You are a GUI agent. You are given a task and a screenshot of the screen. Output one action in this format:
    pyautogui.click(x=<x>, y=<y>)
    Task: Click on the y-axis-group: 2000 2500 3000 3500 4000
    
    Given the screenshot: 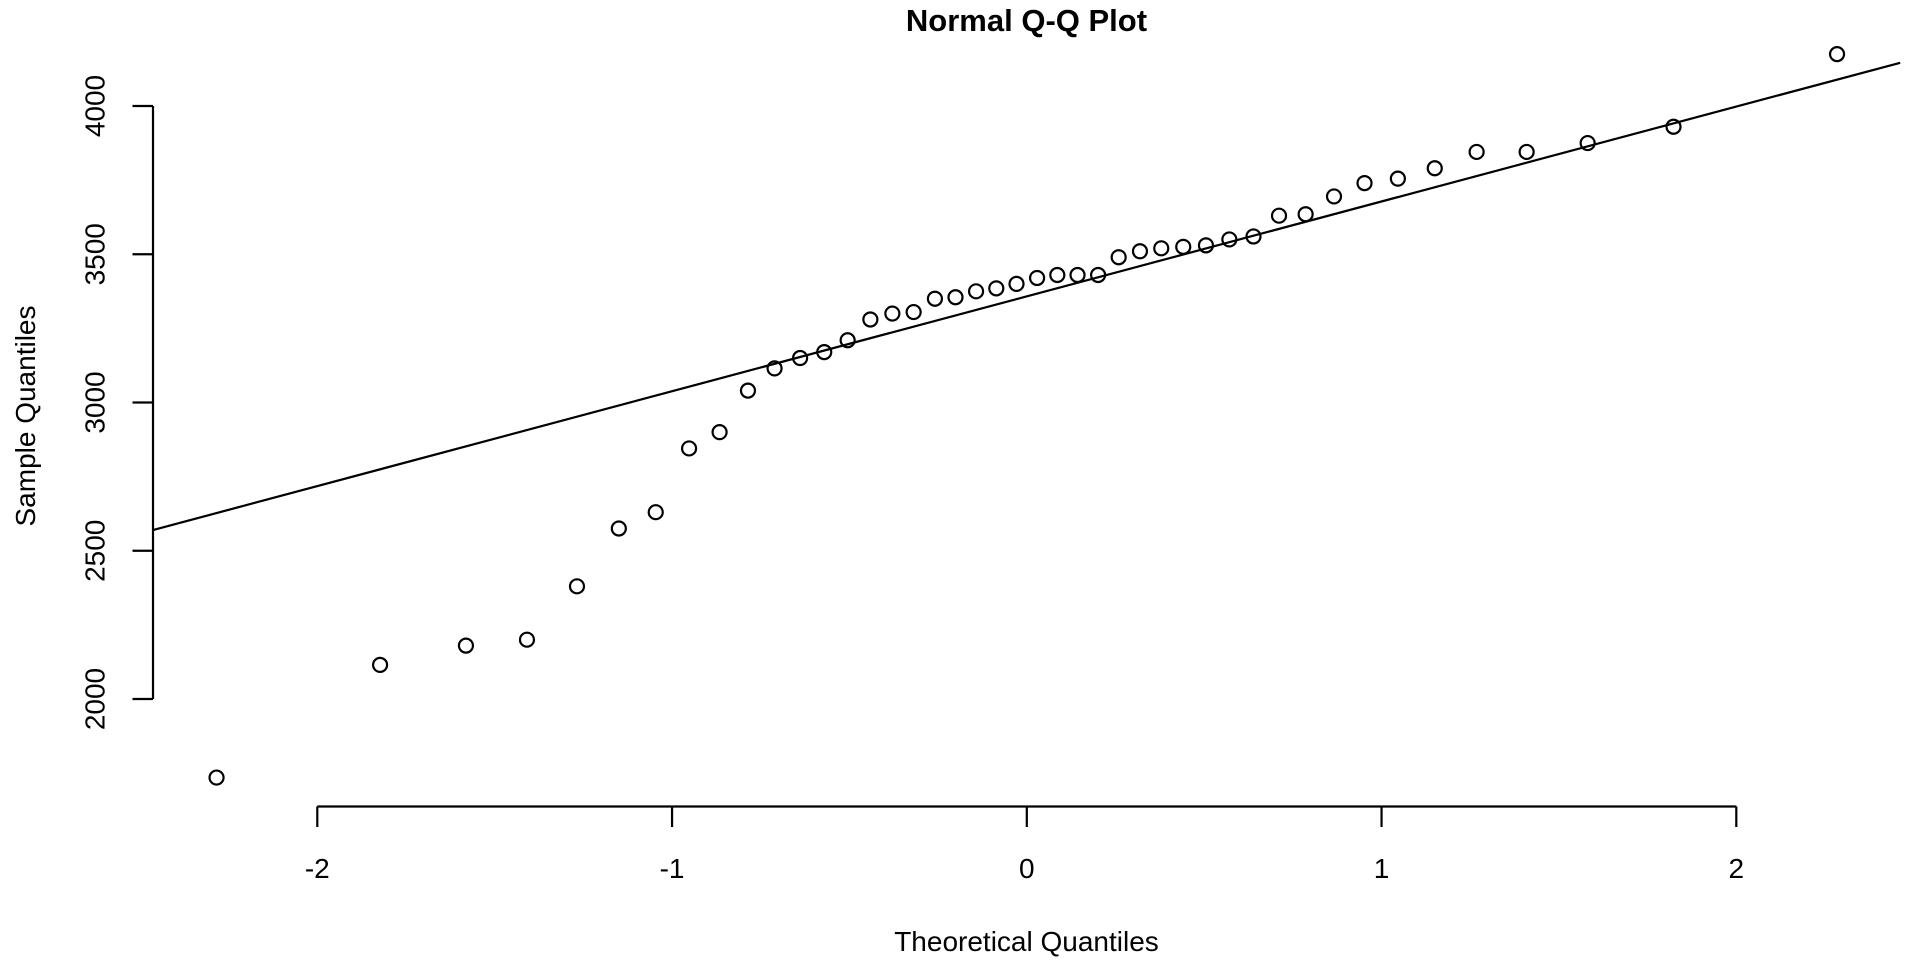 What is the action you would take?
    pyautogui.click(x=117, y=402)
    